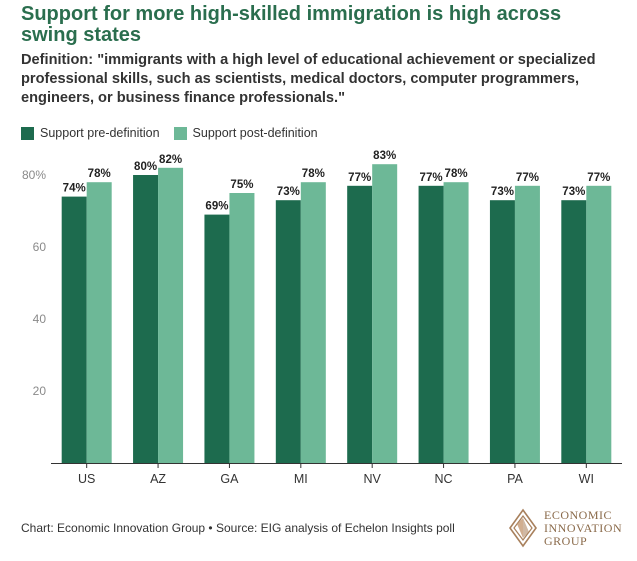 The image size is (637, 561). What do you see at coordinates (217, 338) in the screenshot?
I see `bar-pre-ga` at bounding box center [217, 338].